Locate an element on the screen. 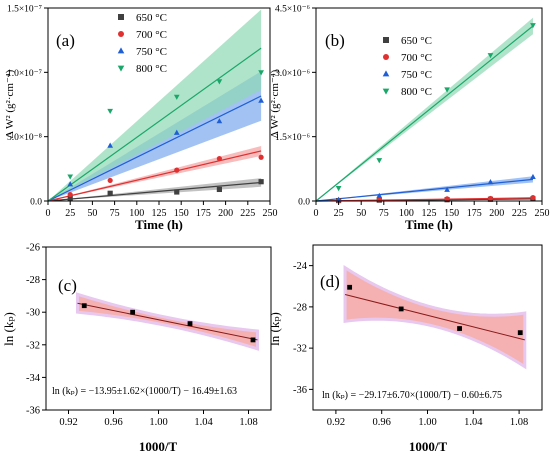 The image size is (550, 463). data-points is located at coordinates (168, 323).